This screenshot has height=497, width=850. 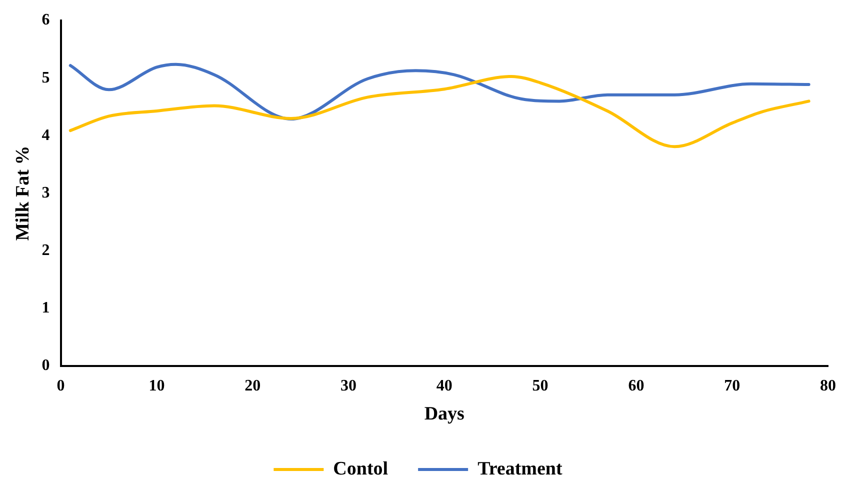 What do you see at coordinates (444, 386) in the screenshot?
I see `x-tick-label: 40` at bounding box center [444, 386].